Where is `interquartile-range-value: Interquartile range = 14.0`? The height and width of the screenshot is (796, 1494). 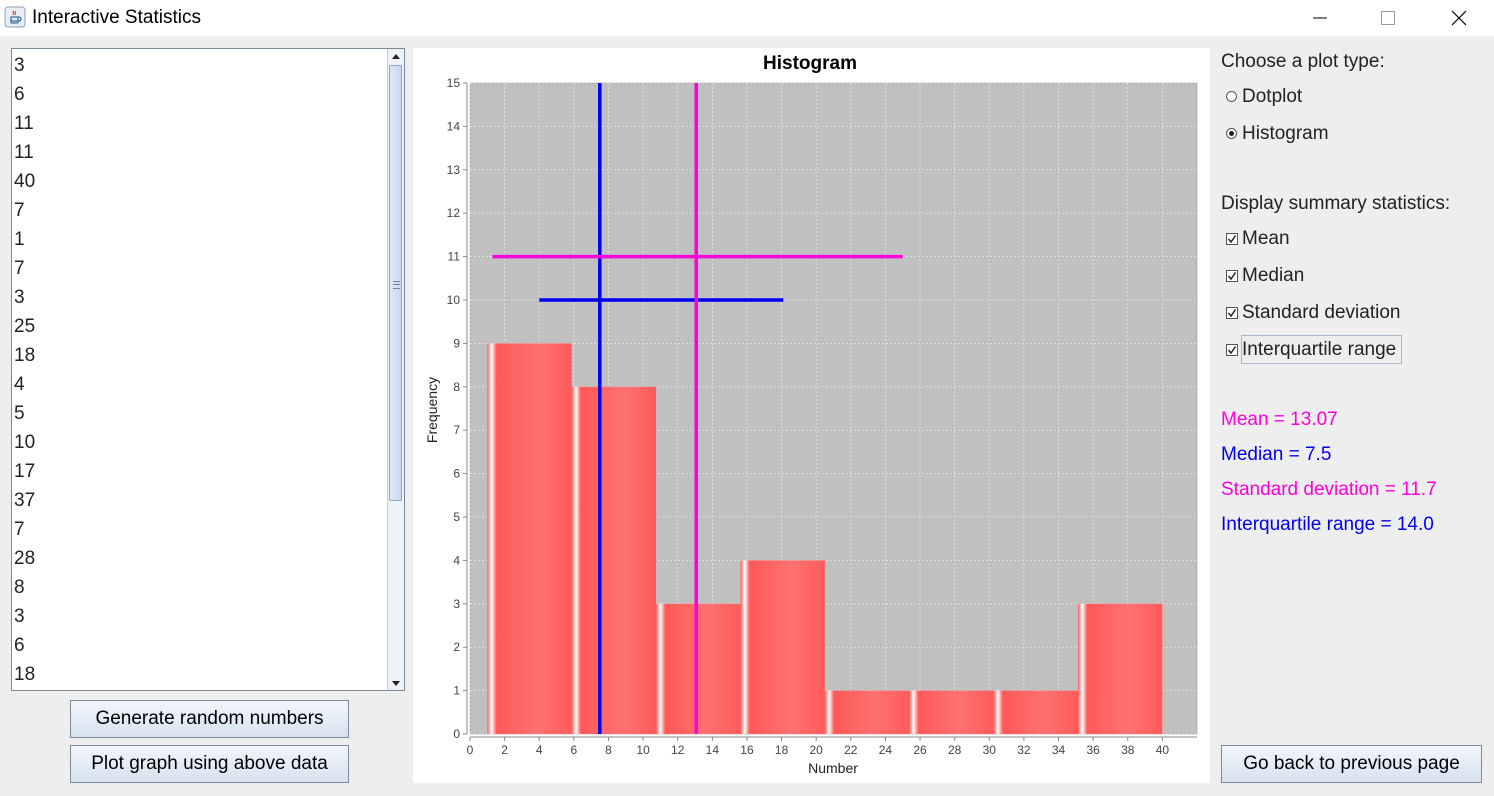
interquartile-range-value: Interquartile range = 14.0 is located at coordinates (1327, 524).